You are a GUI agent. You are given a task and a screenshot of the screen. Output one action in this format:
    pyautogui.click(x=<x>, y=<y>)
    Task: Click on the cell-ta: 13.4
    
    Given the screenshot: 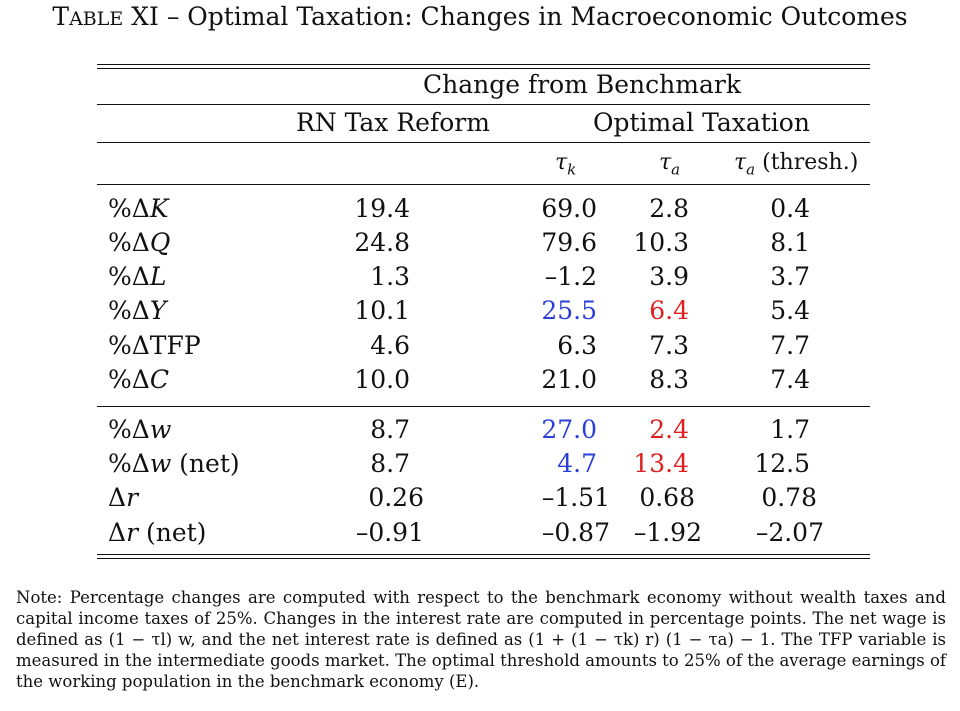 What is the action you would take?
    pyautogui.click(x=661, y=463)
    